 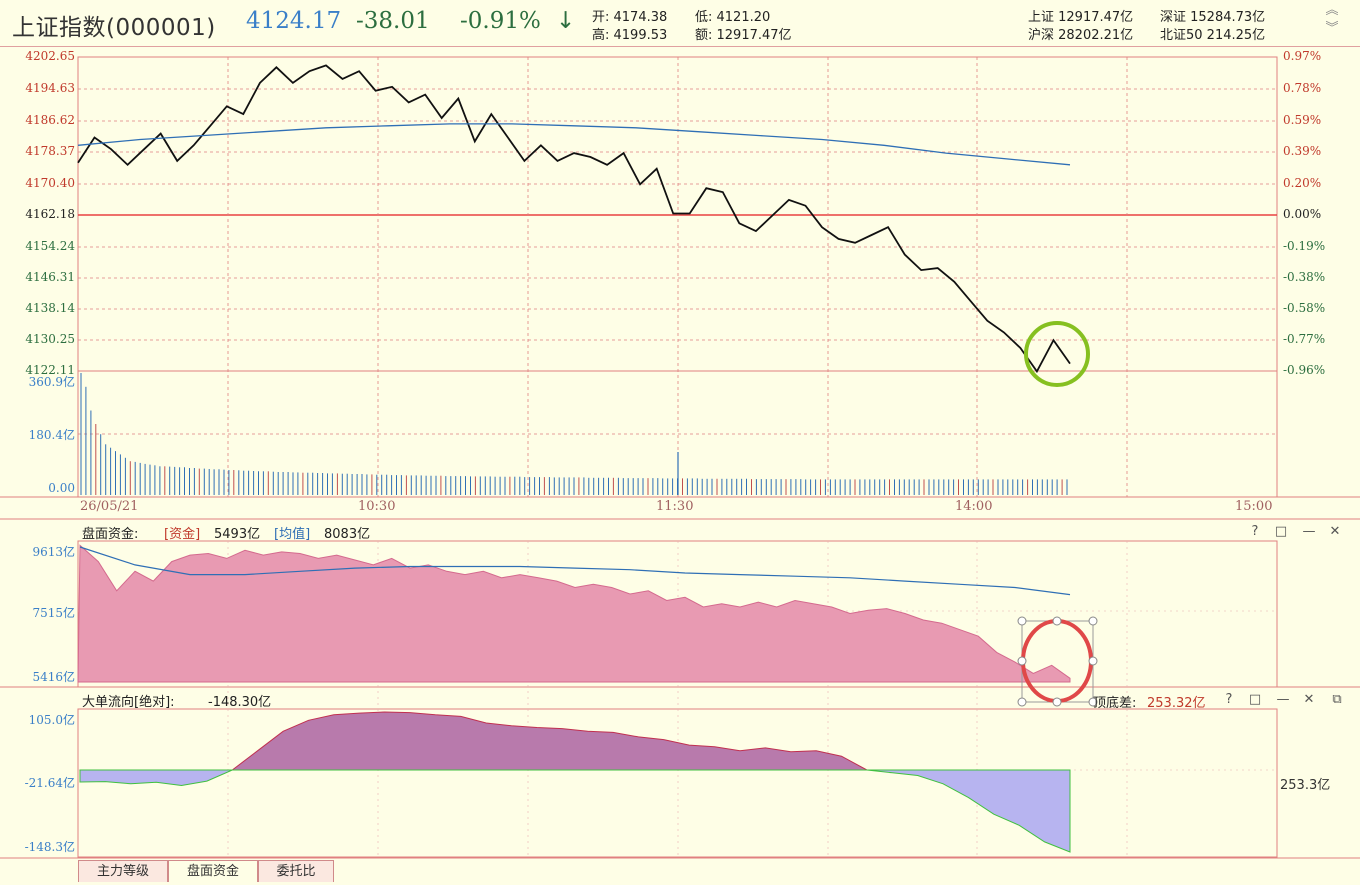 What do you see at coordinates (240, 702) in the screenshot?
I see `panel2-value: -148.30亿` at bounding box center [240, 702].